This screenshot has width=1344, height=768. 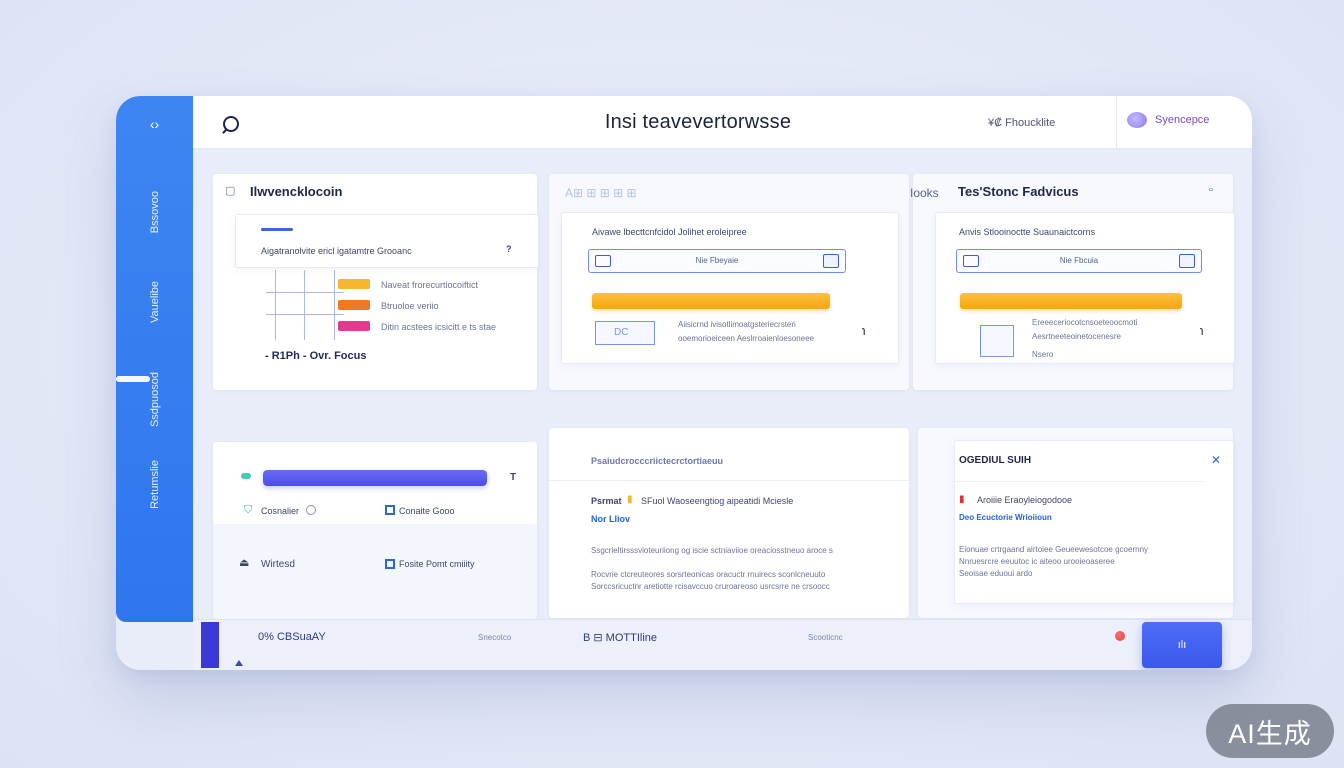 I want to click on sidebar-toggle: ‹›, so click(x=154, y=124).